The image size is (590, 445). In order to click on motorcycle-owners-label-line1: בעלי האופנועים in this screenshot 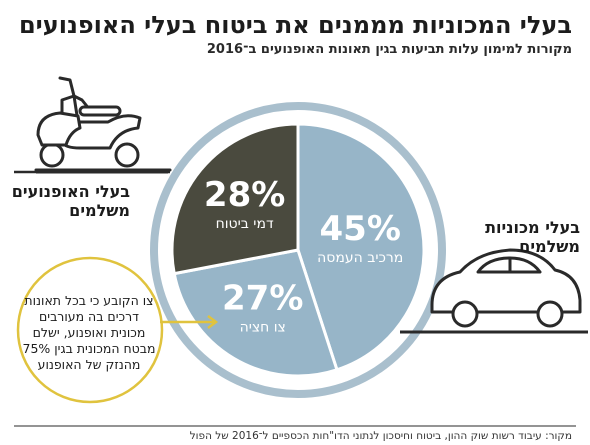, I will do `click(70, 191)`.